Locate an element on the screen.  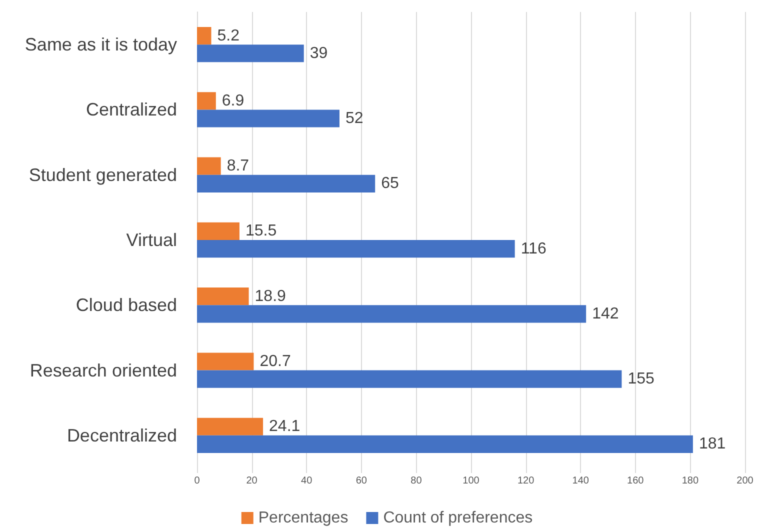
y-tick-label: Cloud based is located at coordinates (126, 305).